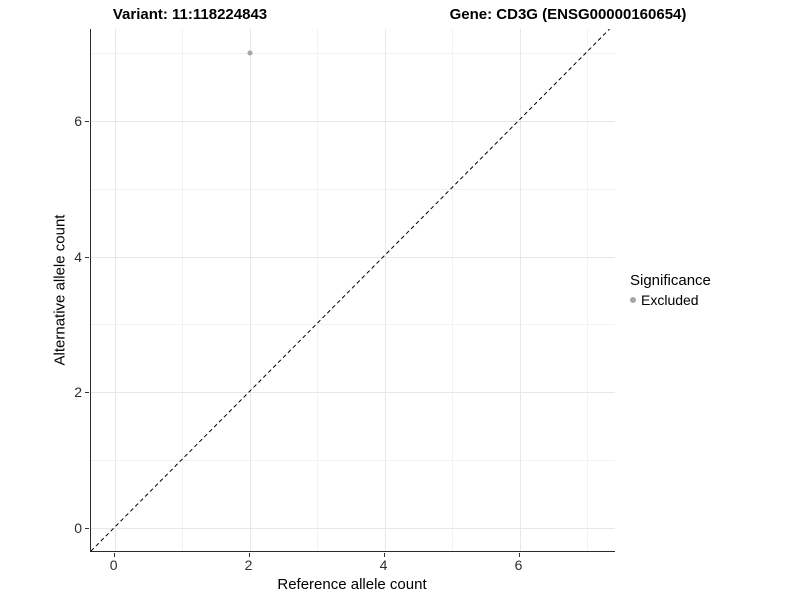 This screenshot has width=800, height=600. Describe the element at coordinates (248, 565) in the screenshot. I see `x-tick-label-2: 2` at that location.